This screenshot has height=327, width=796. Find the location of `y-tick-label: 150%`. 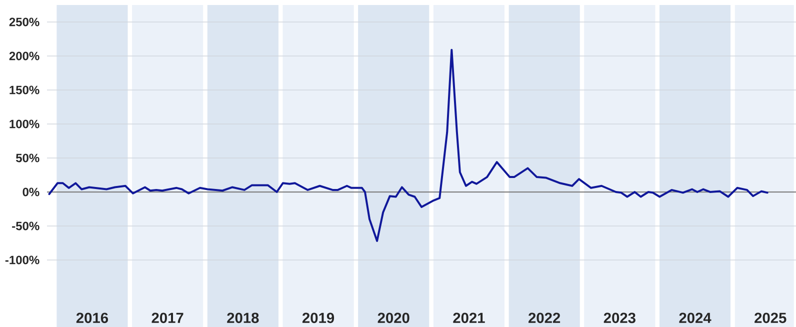

y-tick-label: 150% is located at coordinates (25, 90).